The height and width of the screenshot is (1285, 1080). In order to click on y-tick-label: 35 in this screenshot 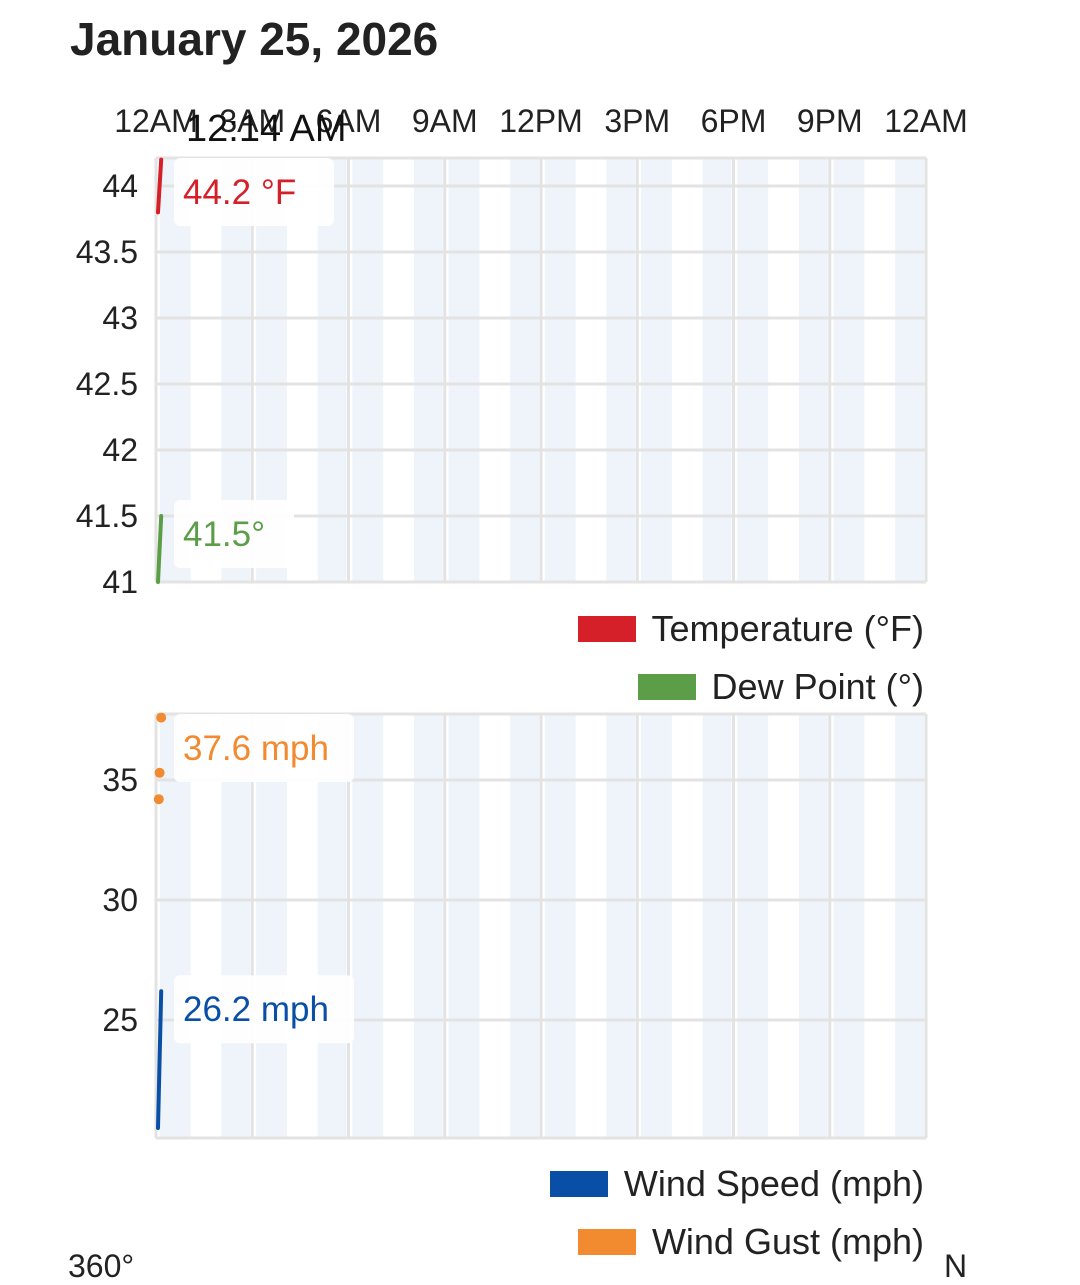, I will do `click(120, 780)`.